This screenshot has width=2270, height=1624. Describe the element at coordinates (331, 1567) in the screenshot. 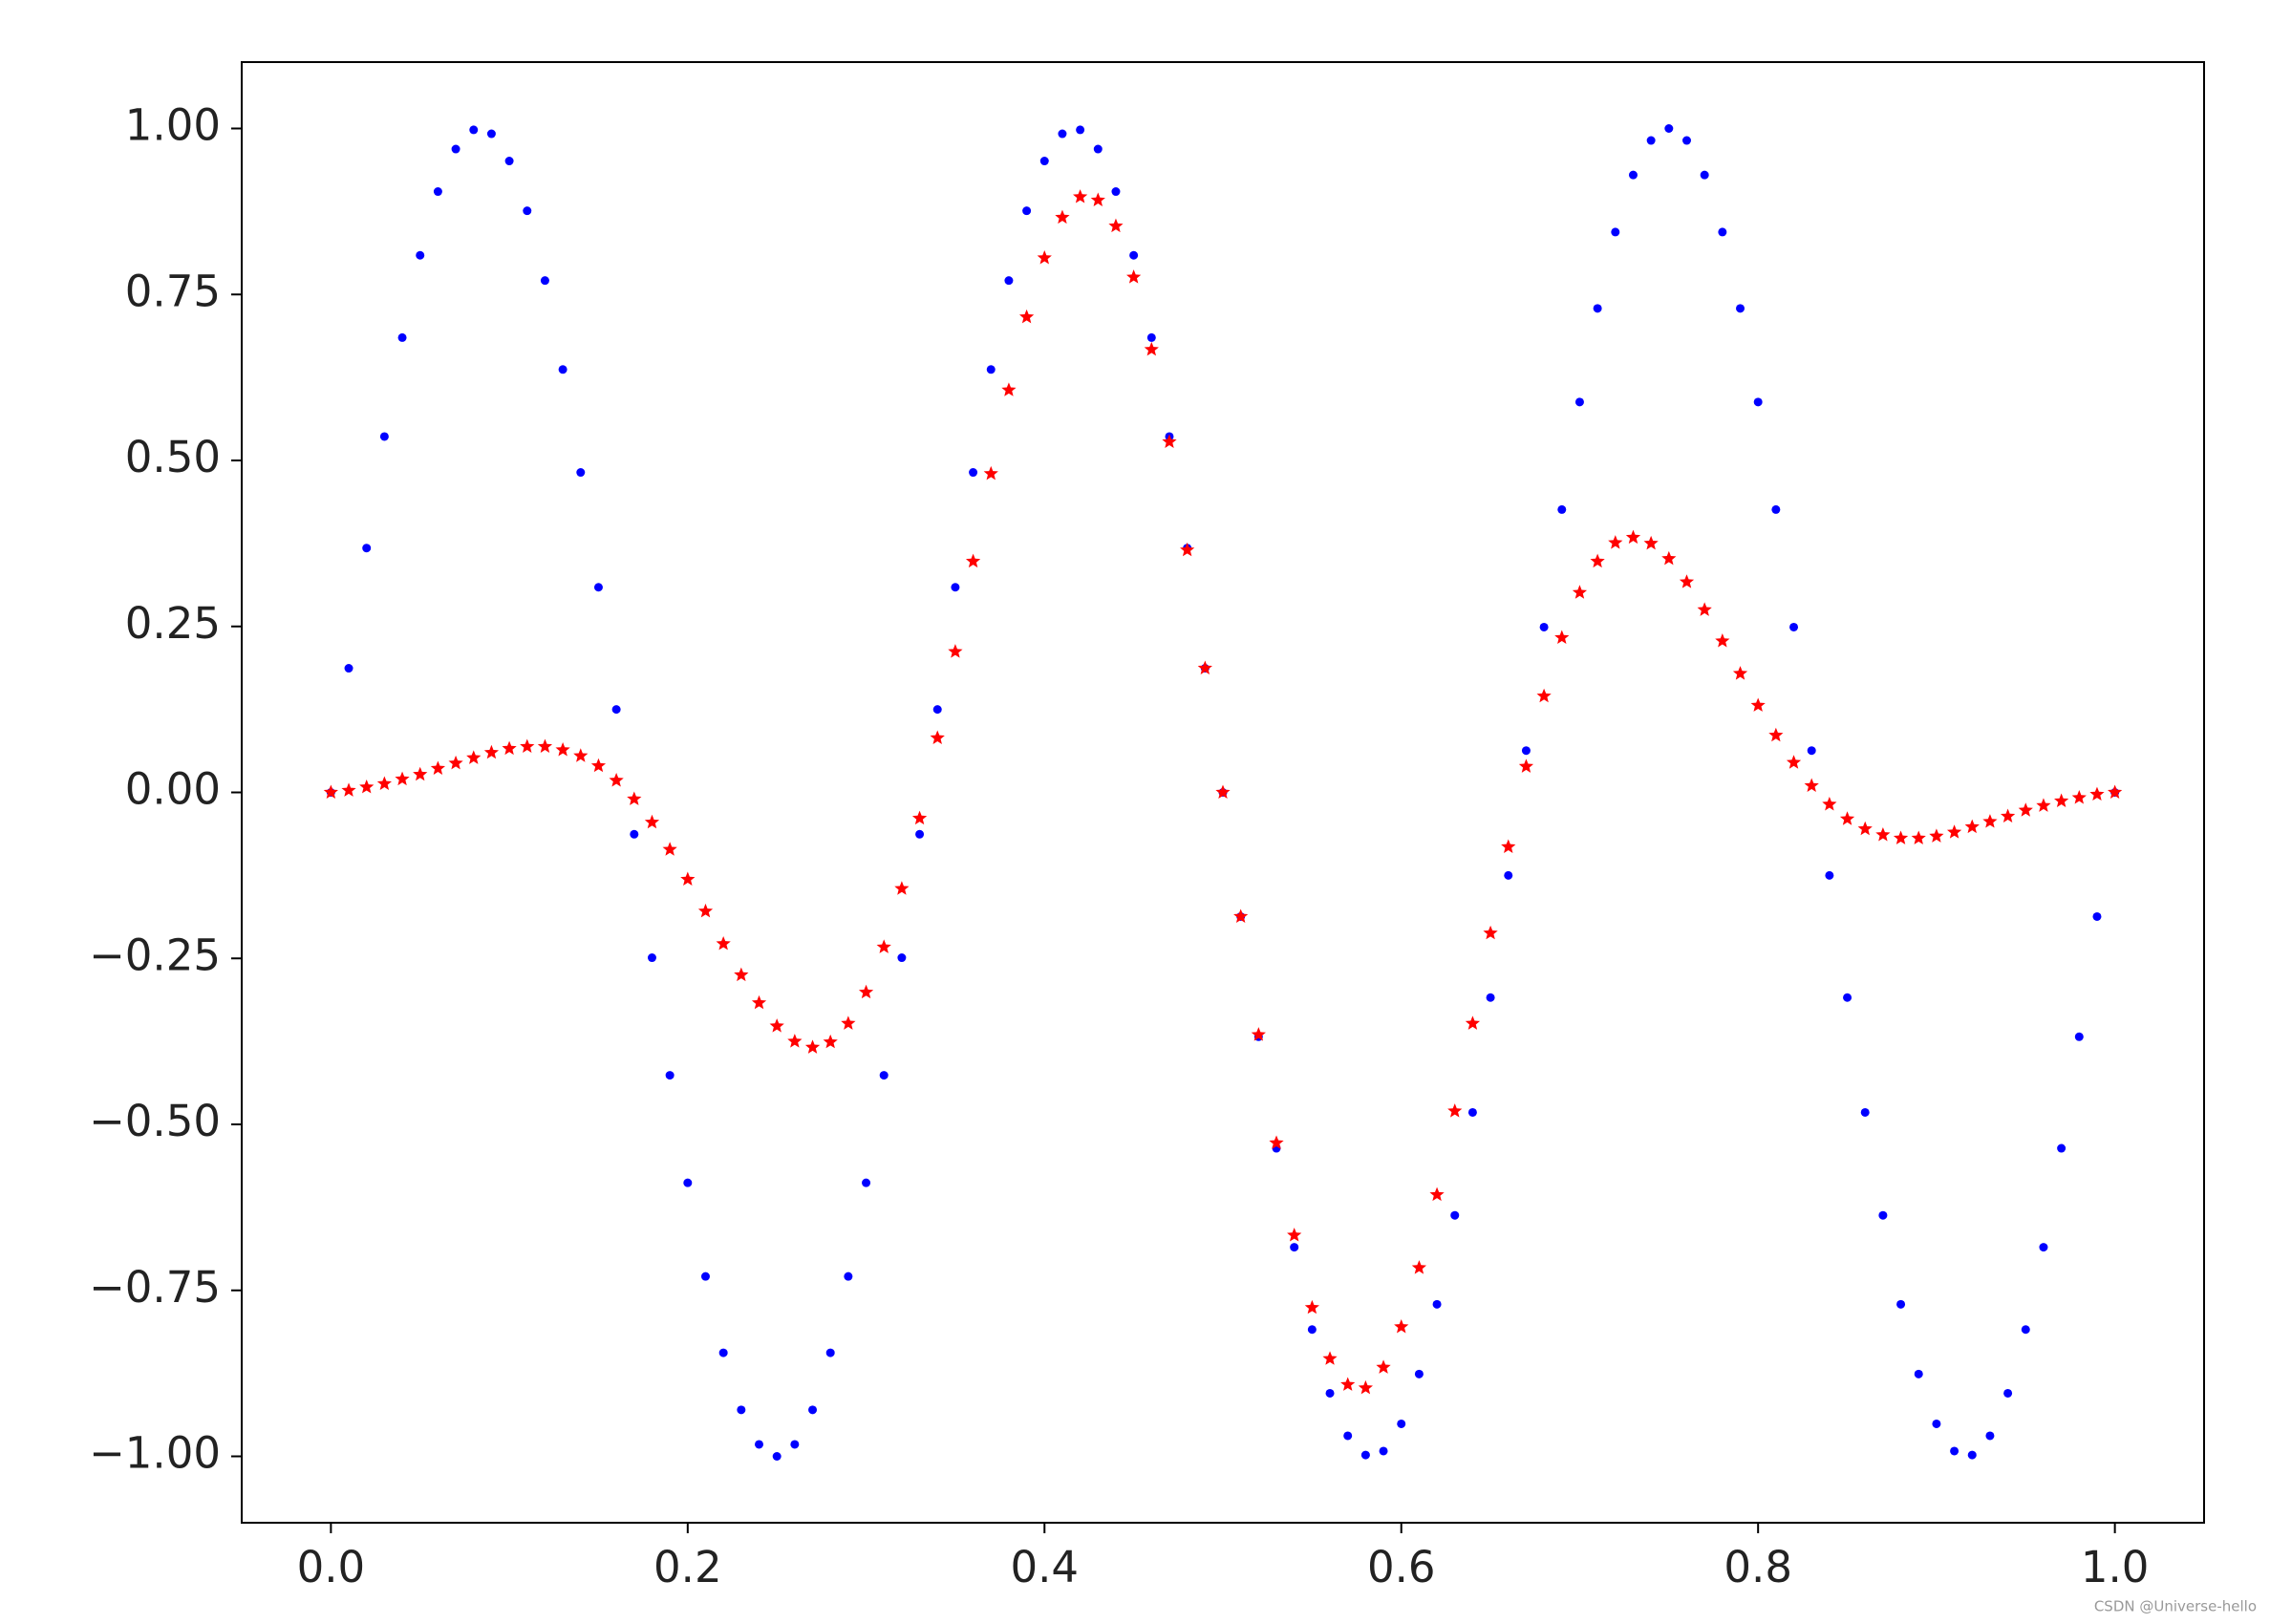

I see `x-tick-label: 0.0` at that location.